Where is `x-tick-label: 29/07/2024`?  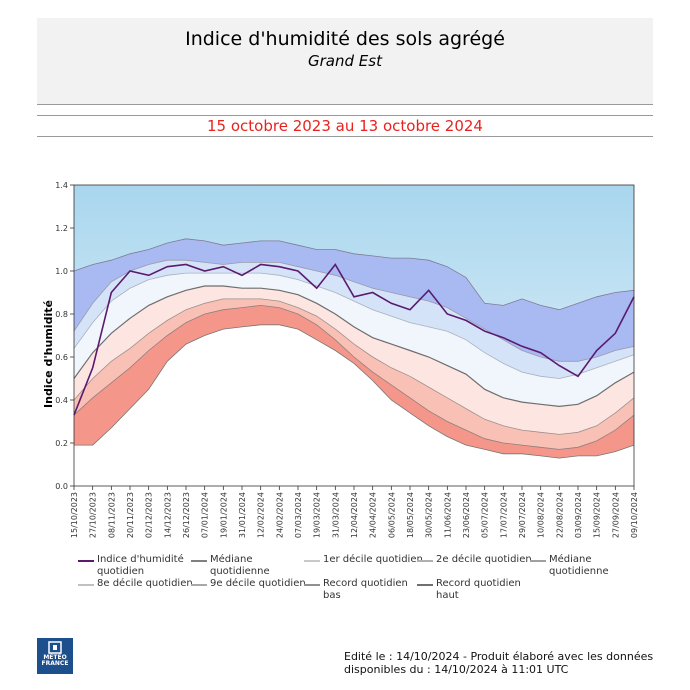
x-tick-label: 29/07/2024 is located at coordinates (522, 515).